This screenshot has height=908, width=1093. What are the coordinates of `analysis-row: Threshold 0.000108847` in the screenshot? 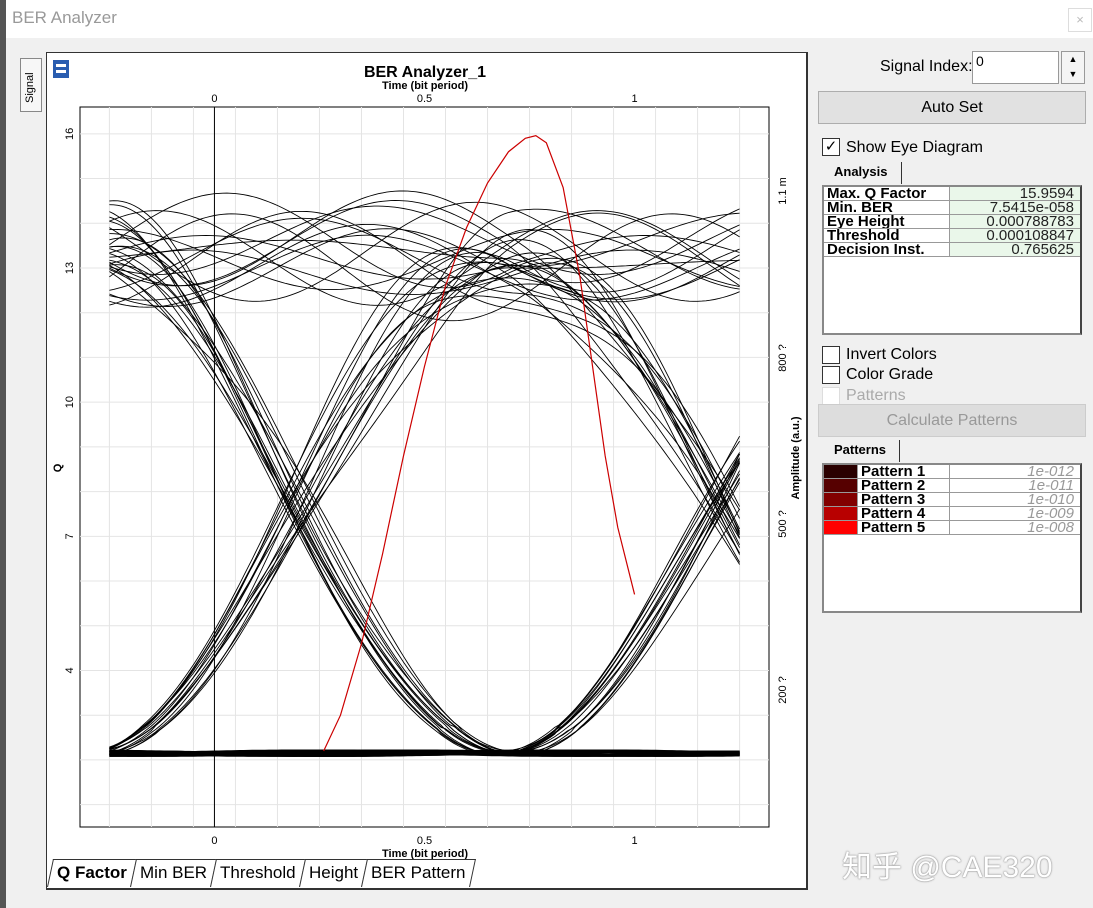 It's located at (952, 236).